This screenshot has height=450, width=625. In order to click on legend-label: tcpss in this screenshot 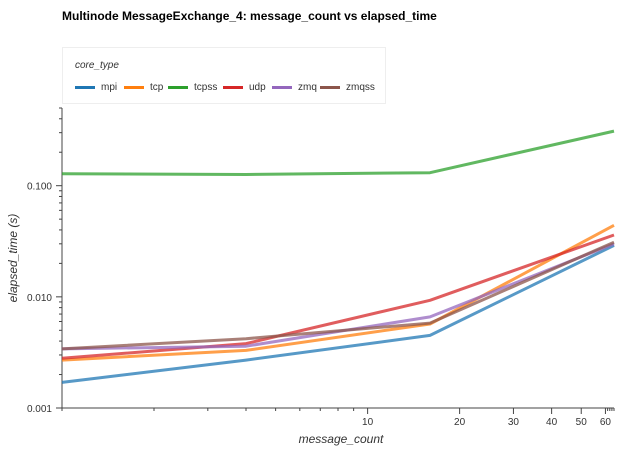, I will do `click(206, 87)`.